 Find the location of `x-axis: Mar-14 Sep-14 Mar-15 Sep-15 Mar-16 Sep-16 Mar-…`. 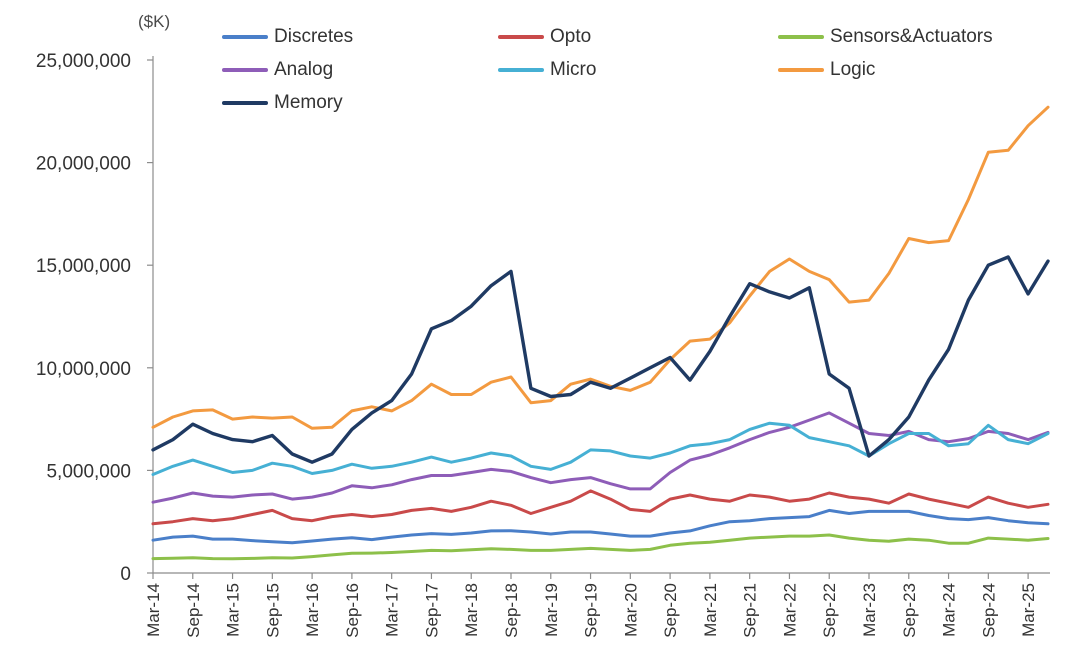

x-axis: Mar-14 Sep-14 Mar-15 Sep-15 Mar-16 Sep-16 Mar-… is located at coordinates (597, 605).